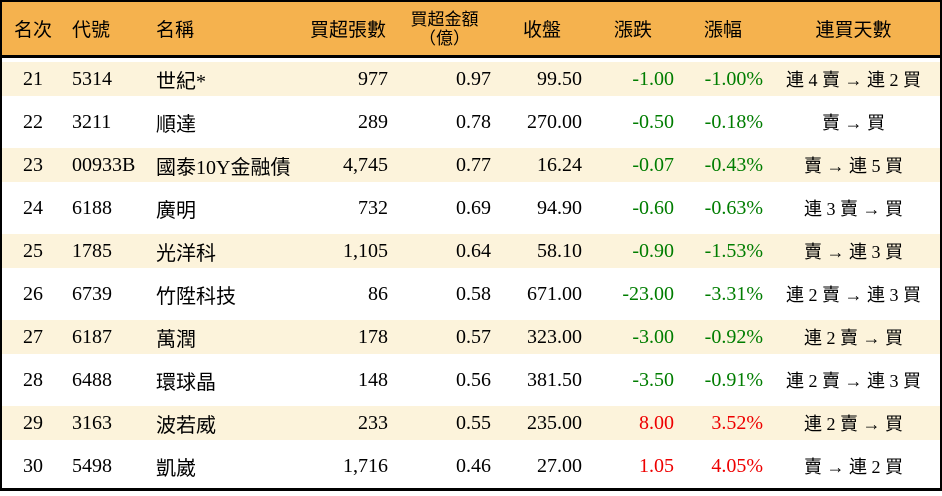 This screenshot has height=496, width=942. Describe the element at coordinates (473, 293) in the screenshot. I see `cell-amount: 0.58` at that location.